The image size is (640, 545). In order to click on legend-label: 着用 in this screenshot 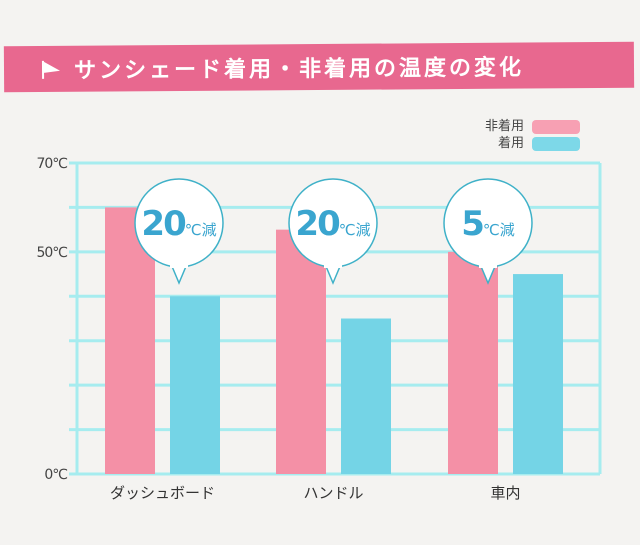, I will do `click(510, 143)`.